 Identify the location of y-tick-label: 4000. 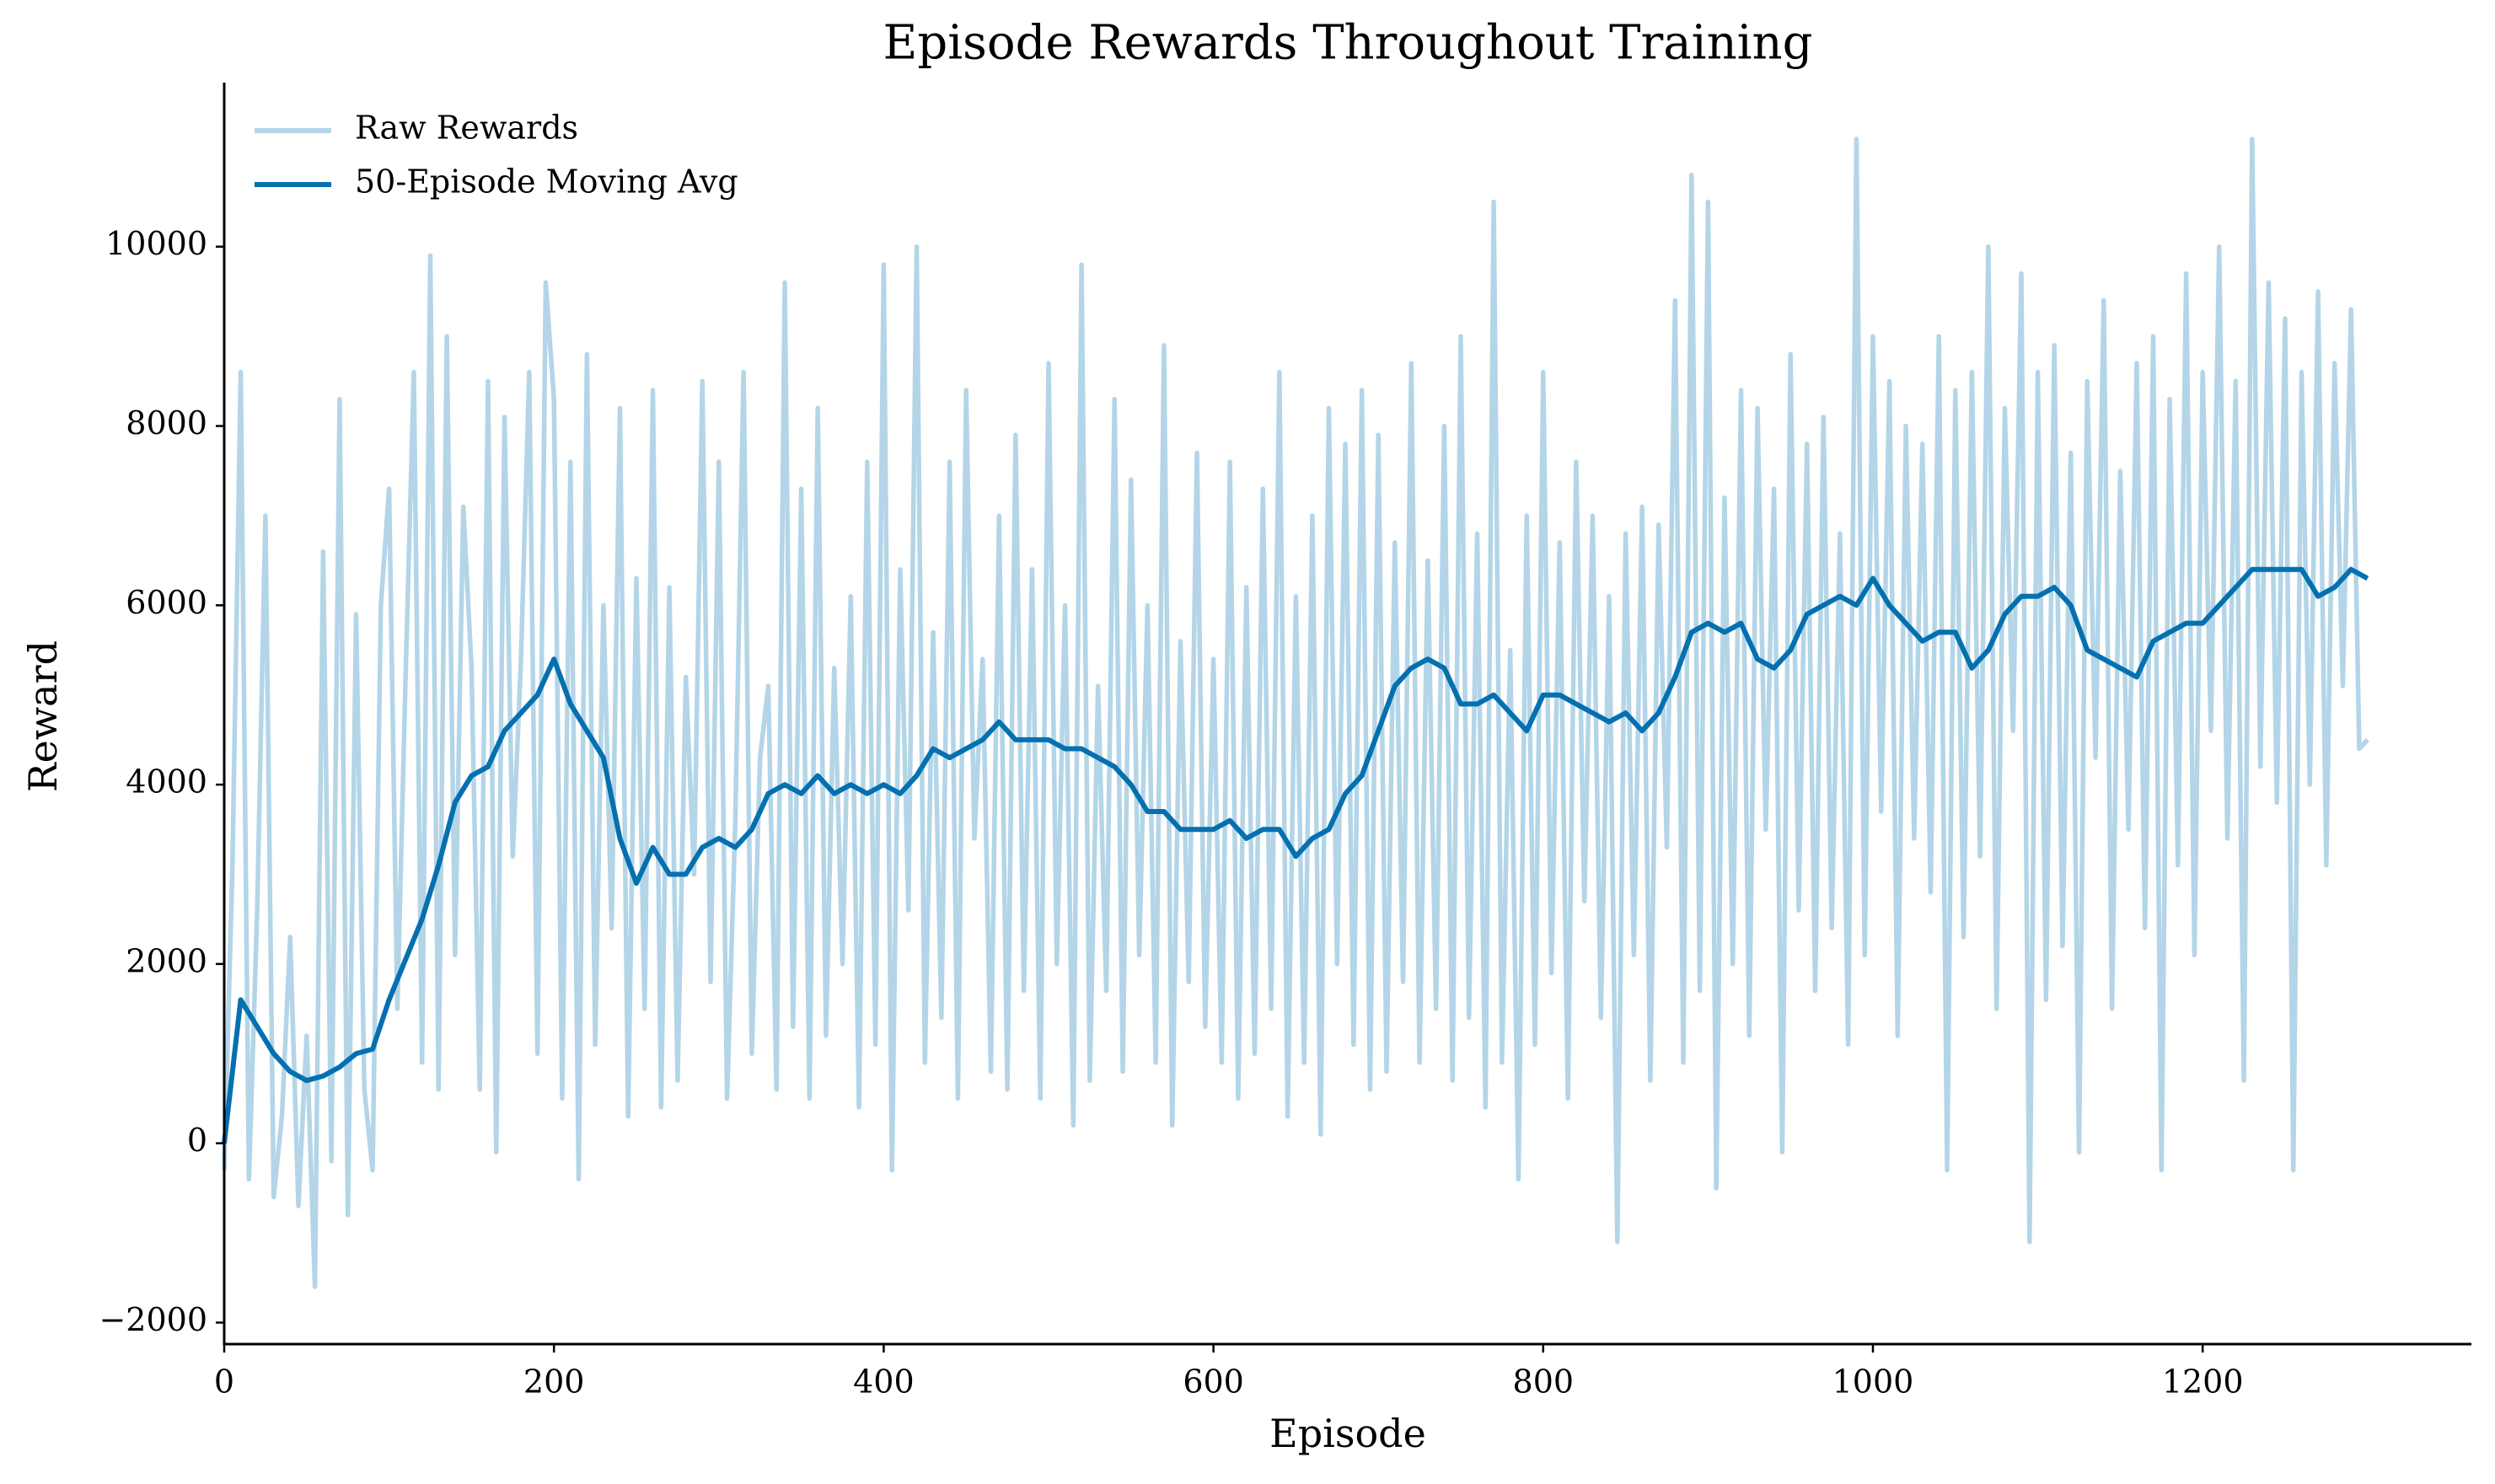
(166, 782).